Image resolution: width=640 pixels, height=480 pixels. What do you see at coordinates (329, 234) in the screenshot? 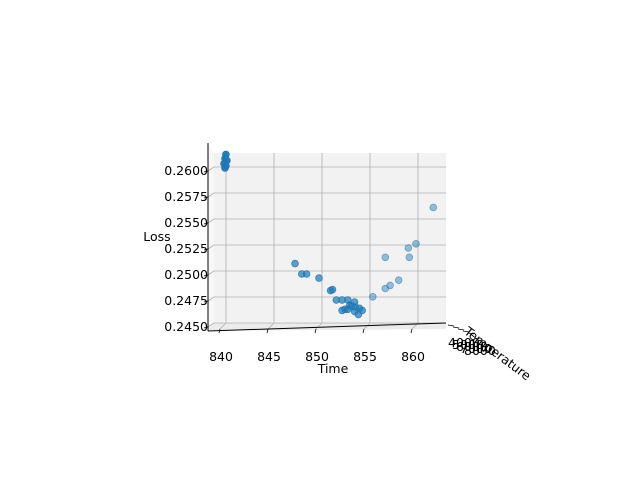
I see `data-points` at bounding box center [329, 234].